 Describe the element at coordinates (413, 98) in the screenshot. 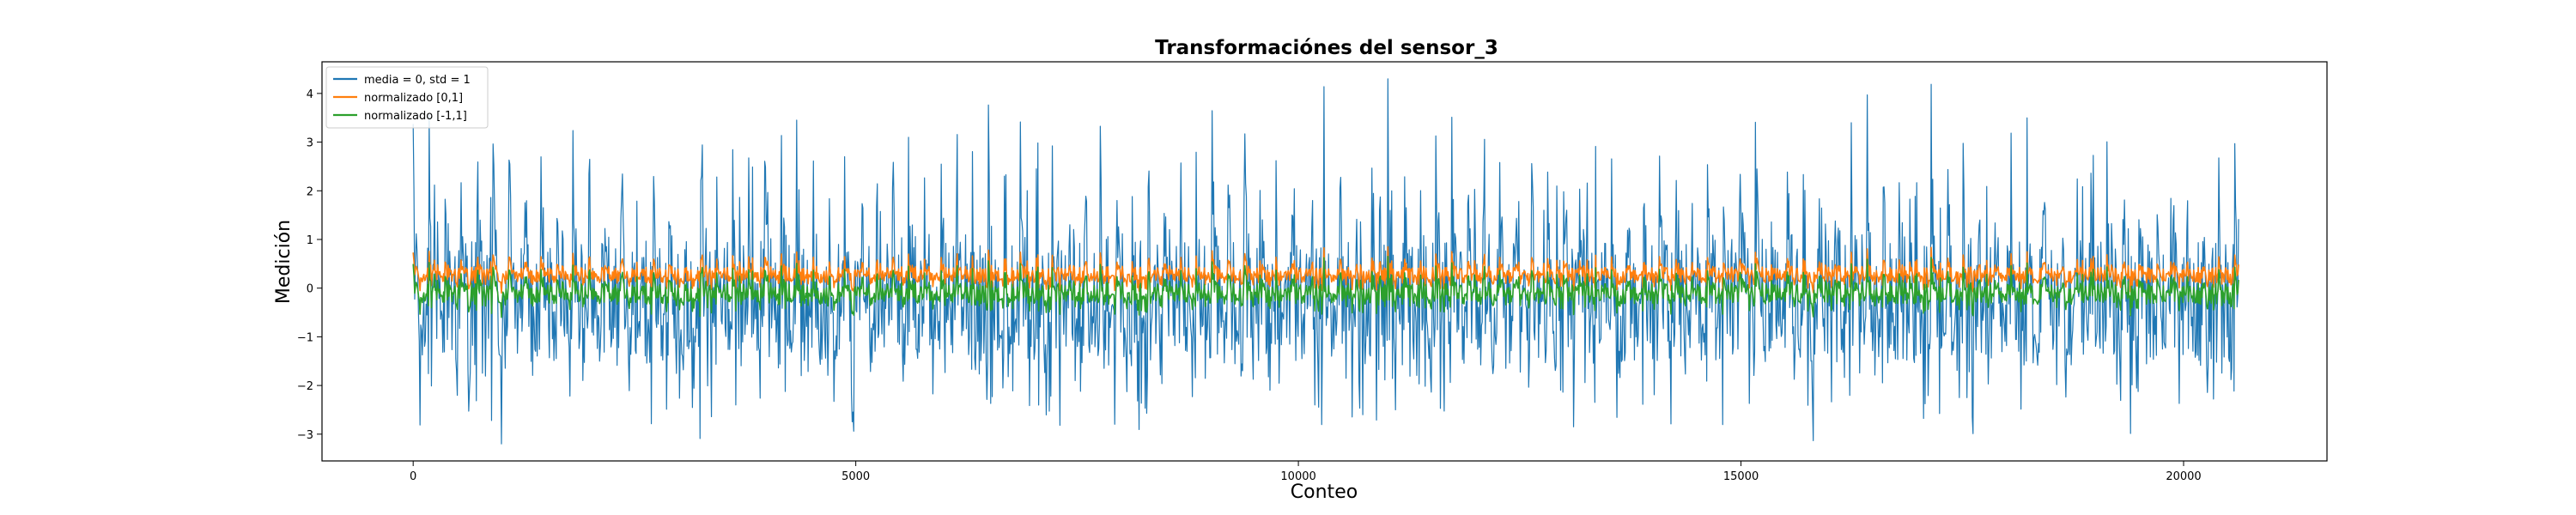

I see `legend-label: normalizado [0,1]` at that location.